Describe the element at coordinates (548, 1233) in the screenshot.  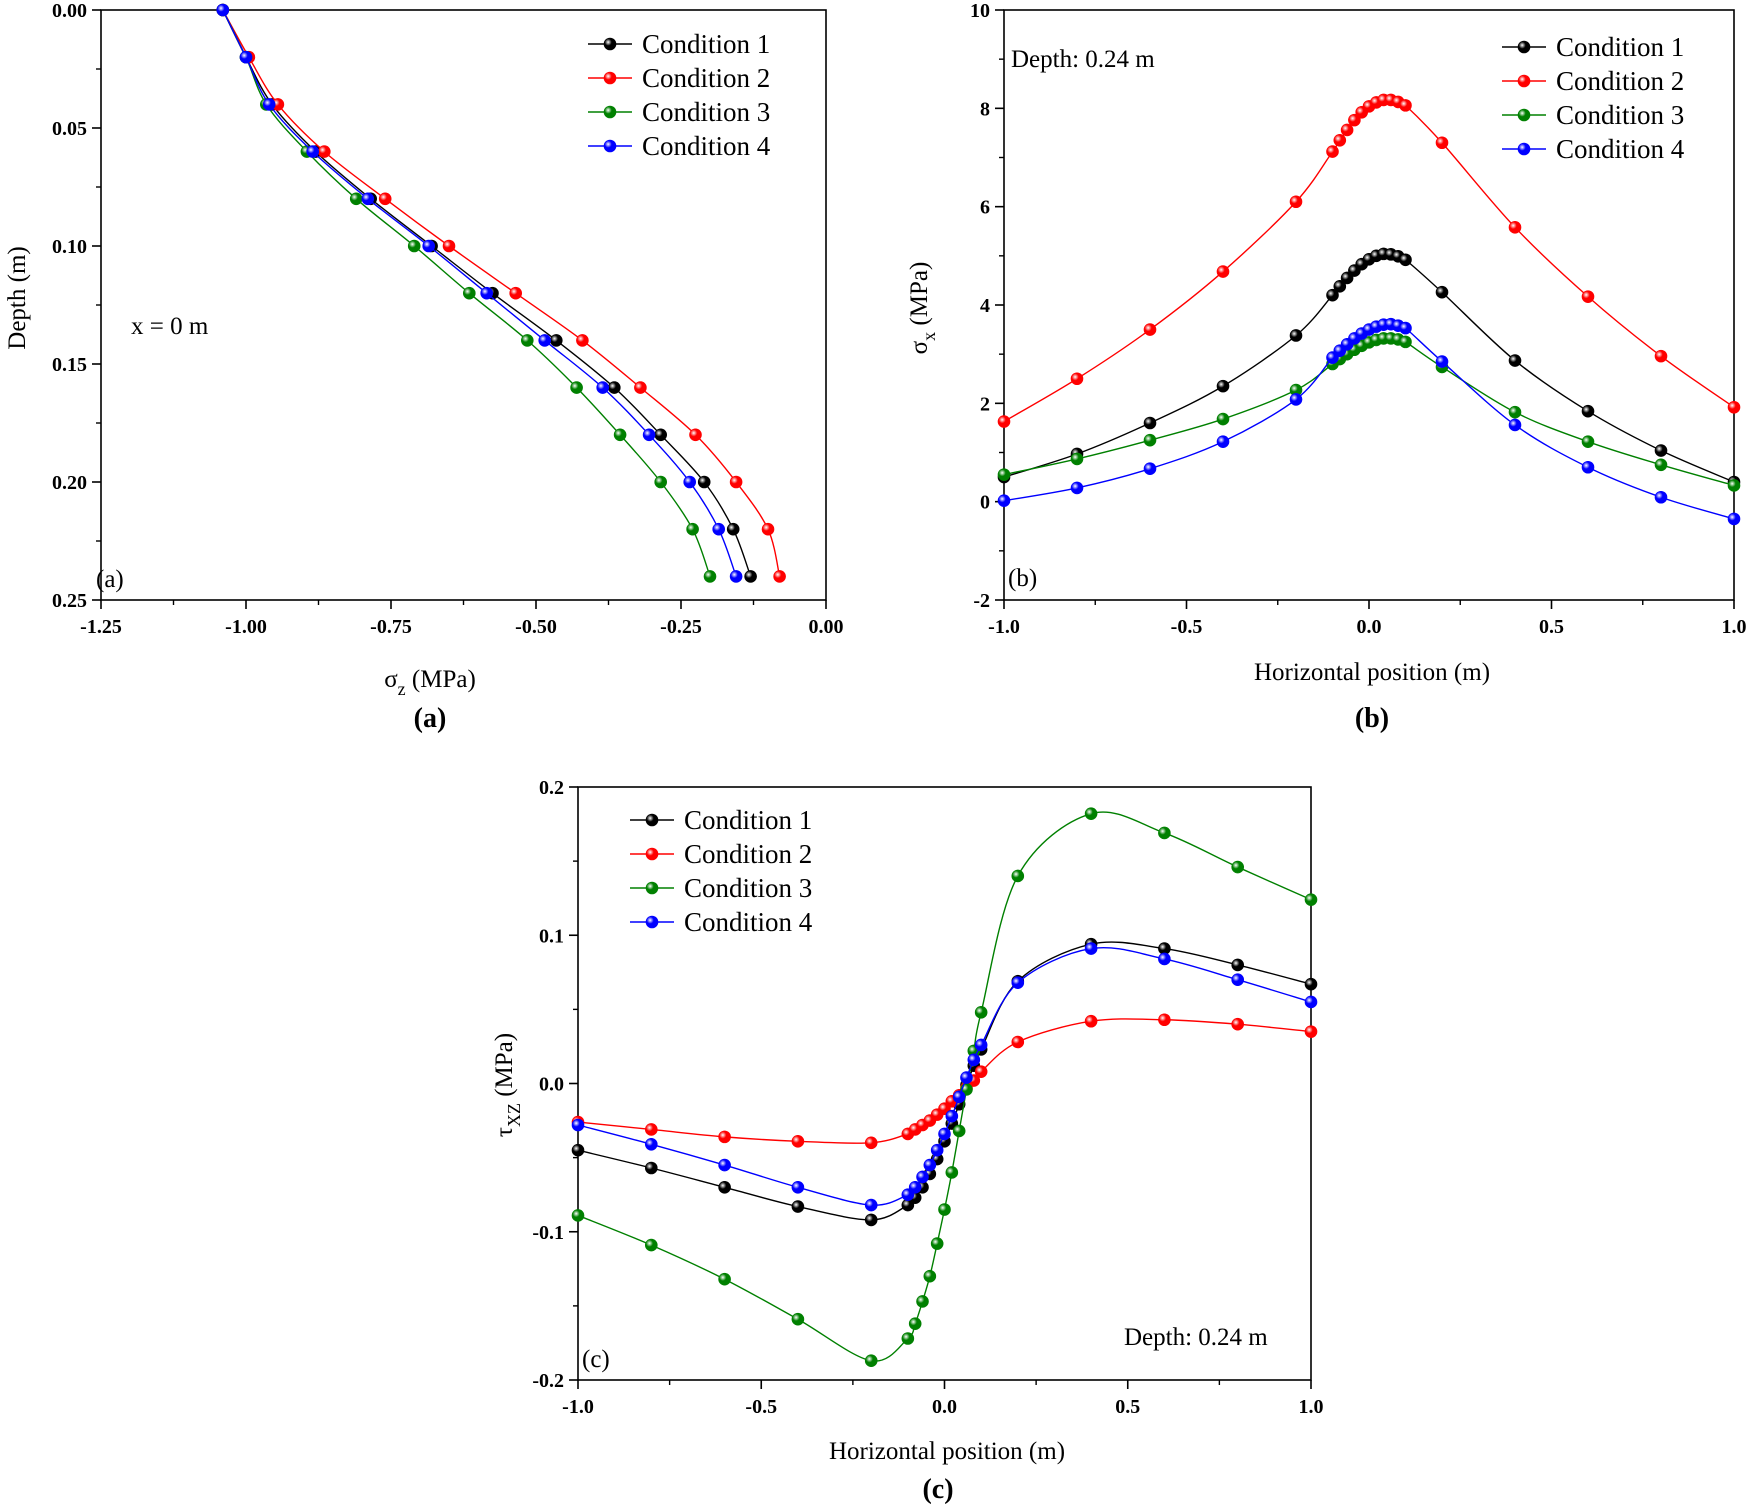
I see `y-tick-label: -0.1` at that location.